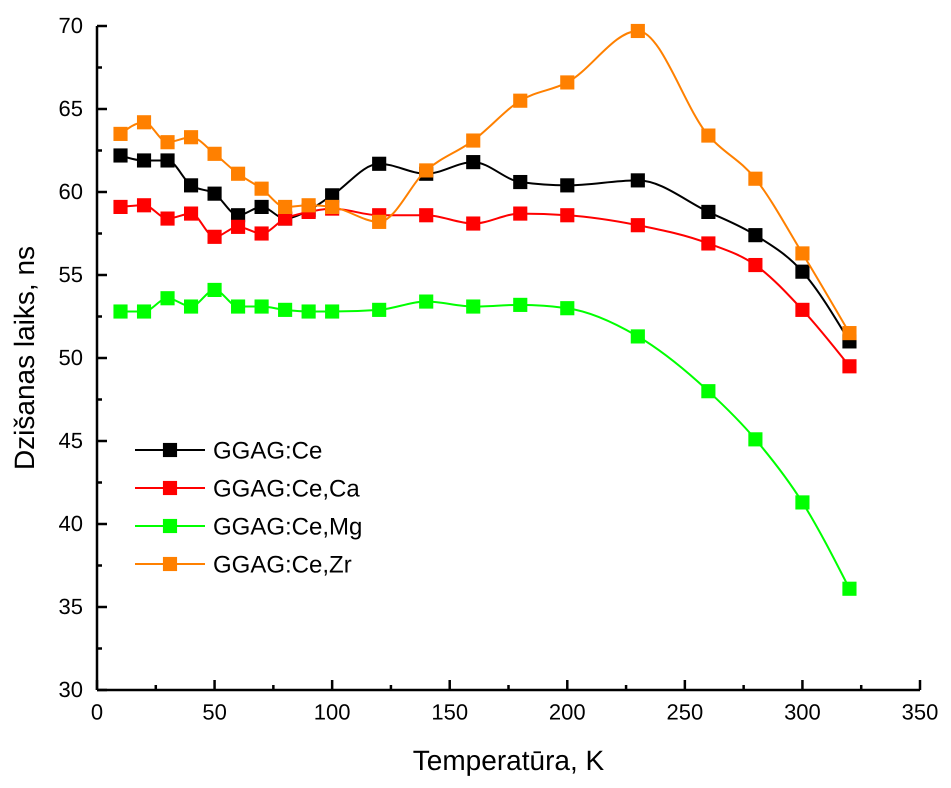  Describe the element at coordinates (508, 760) in the screenshot. I see `x-axis-title: Temperatūra, K` at that location.